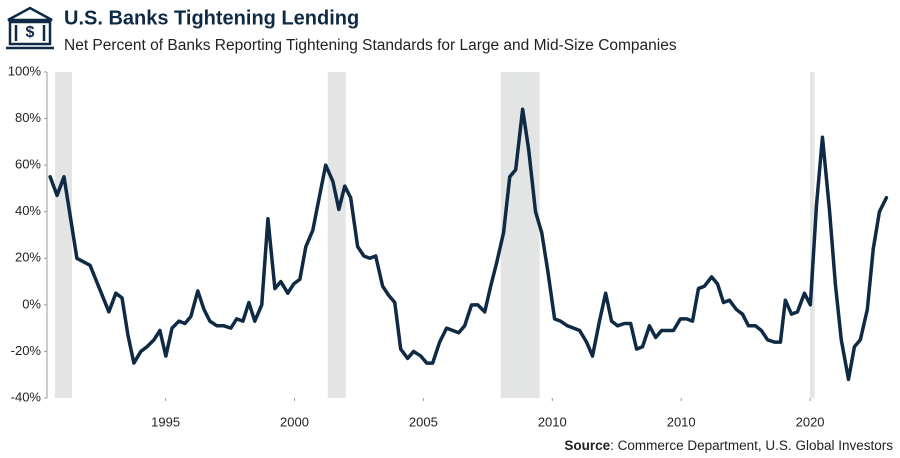  I want to click on y-tick-label: 100%, so click(25, 70).